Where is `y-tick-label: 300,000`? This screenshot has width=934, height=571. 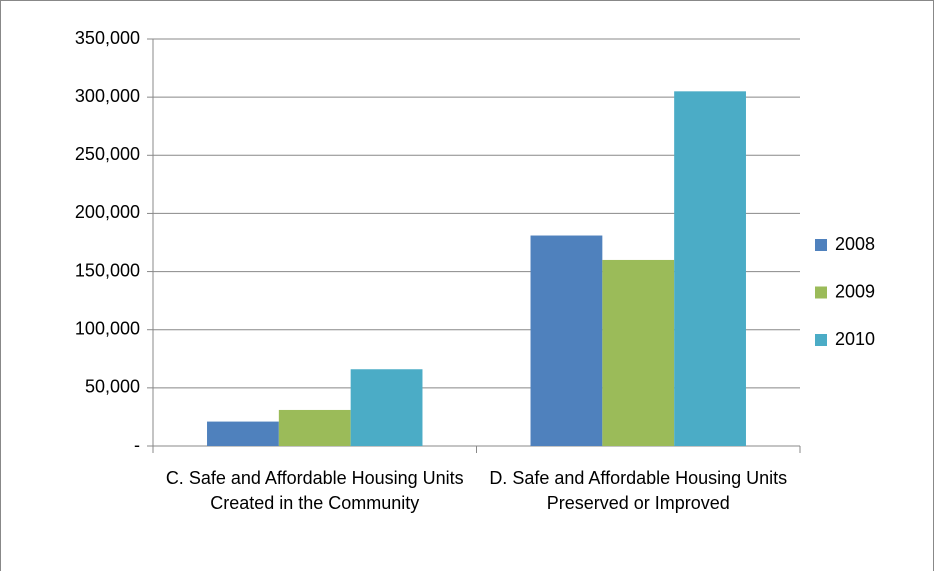 y-tick-label: 300,000 is located at coordinates (107, 96).